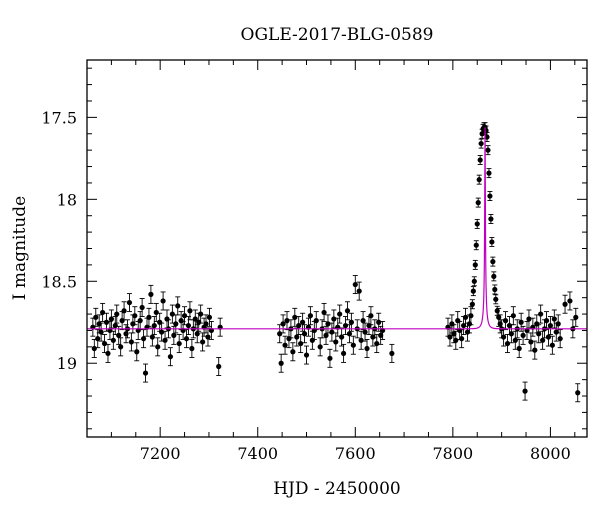 Image resolution: width=600 pixels, height=512 pixels. What do you see at coordinates (355, 453) in the screenshot?
I see `x-tick-label: 7600` at bounding box center [355, 453].